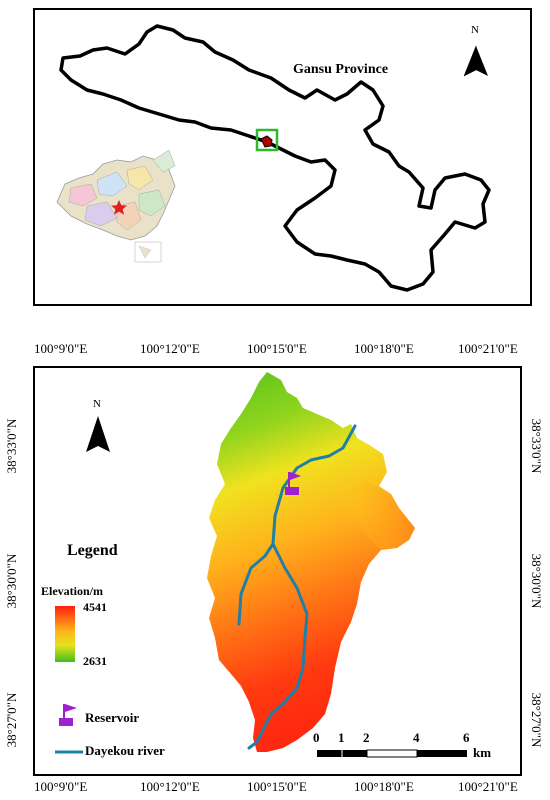 This screenshot has width=550, height=800. What do you see at coordinates (170, 348) in the screenshot?
I see `top-tick-2: 100°12'0"E` at bounding box center [170, 348].